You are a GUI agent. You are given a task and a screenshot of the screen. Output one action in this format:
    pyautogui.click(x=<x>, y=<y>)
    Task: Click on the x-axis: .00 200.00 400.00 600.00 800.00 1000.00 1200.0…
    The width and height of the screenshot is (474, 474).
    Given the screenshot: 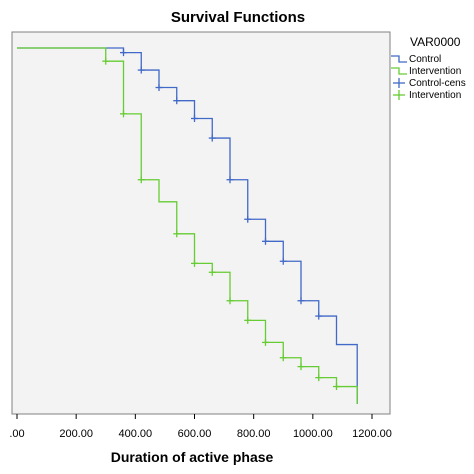 What is the action you would take?
    pyautogui.click(x=200, y=427)
    